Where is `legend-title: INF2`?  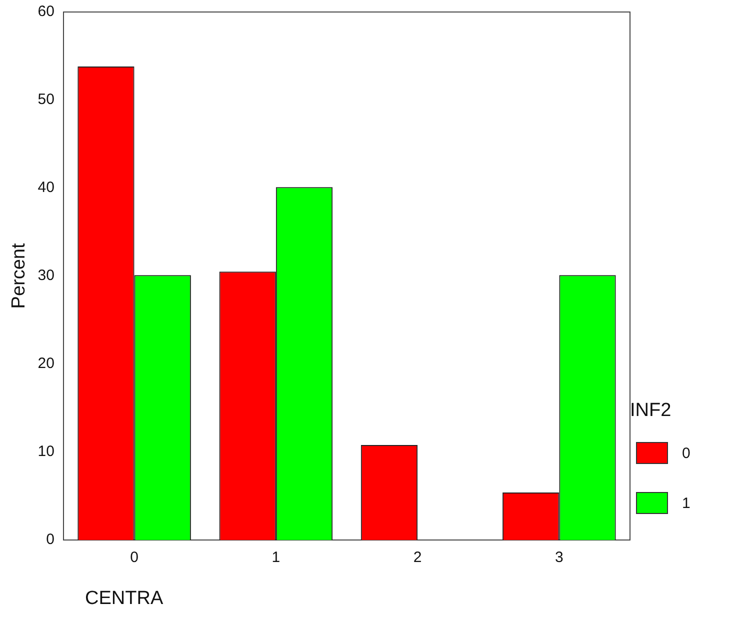
legend-title: INF2 is located at coordinates (651, 411).